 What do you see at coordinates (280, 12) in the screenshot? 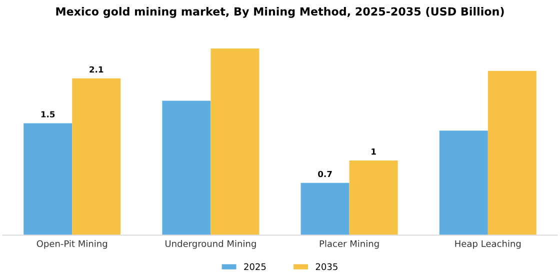
I see `chart-title: Mexico gold mining market, By Mining Method, 2025-2035 (USD Billion)` at bounding box center [280, 12].